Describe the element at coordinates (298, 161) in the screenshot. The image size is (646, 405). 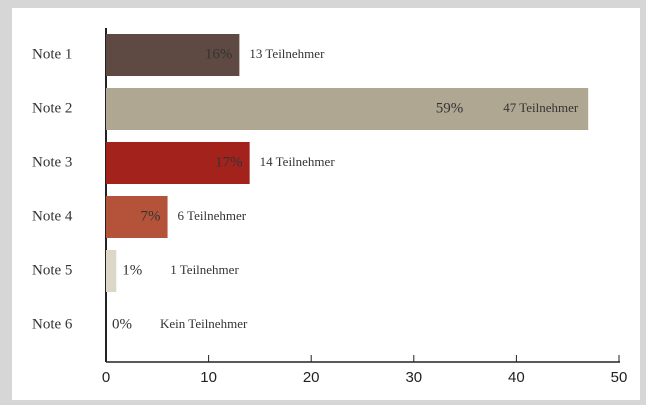
I see `count-label: 14 Teilnehmer` at that location.